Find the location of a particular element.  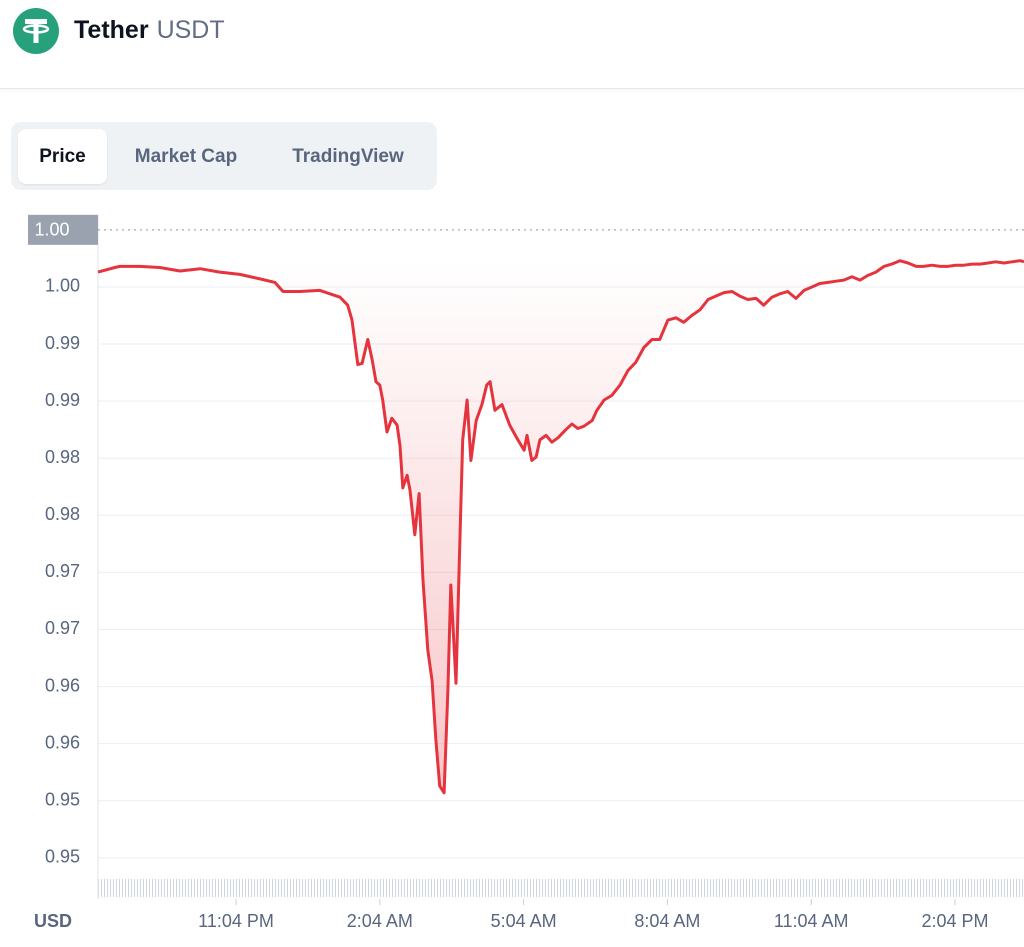

tab: TradingView is located at coordinates (348, 156).